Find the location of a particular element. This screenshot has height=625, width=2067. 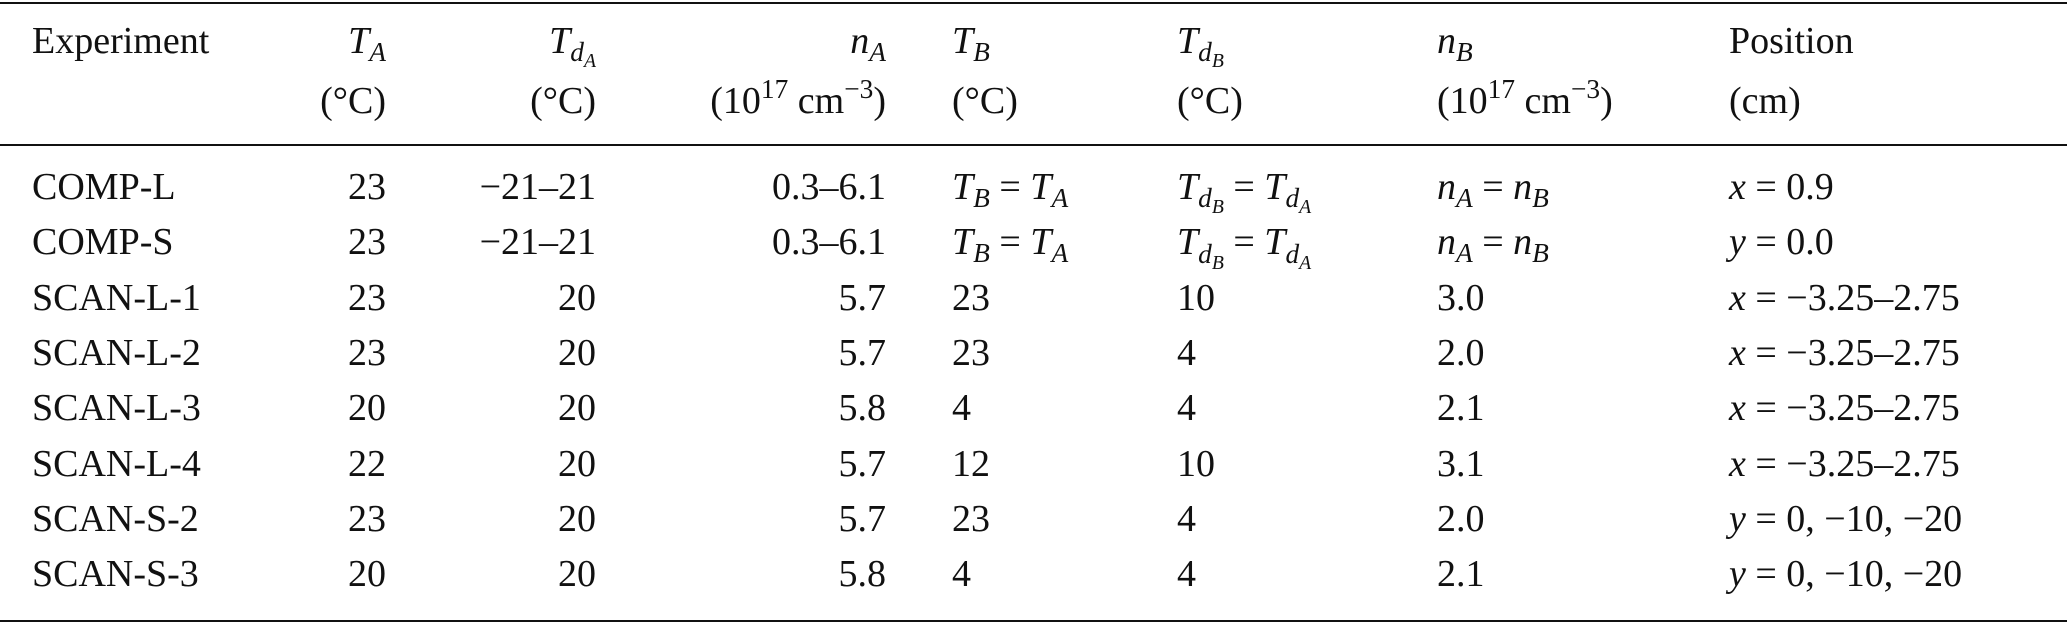

table-cell: 5.8 is located at coordinates (863, 408).